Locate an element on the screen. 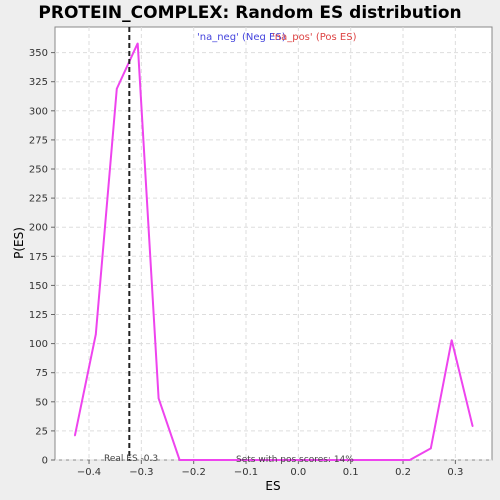 This screenshot has height=500, width=500. y-tick-label: 200 is located at coordinates (38, 228).